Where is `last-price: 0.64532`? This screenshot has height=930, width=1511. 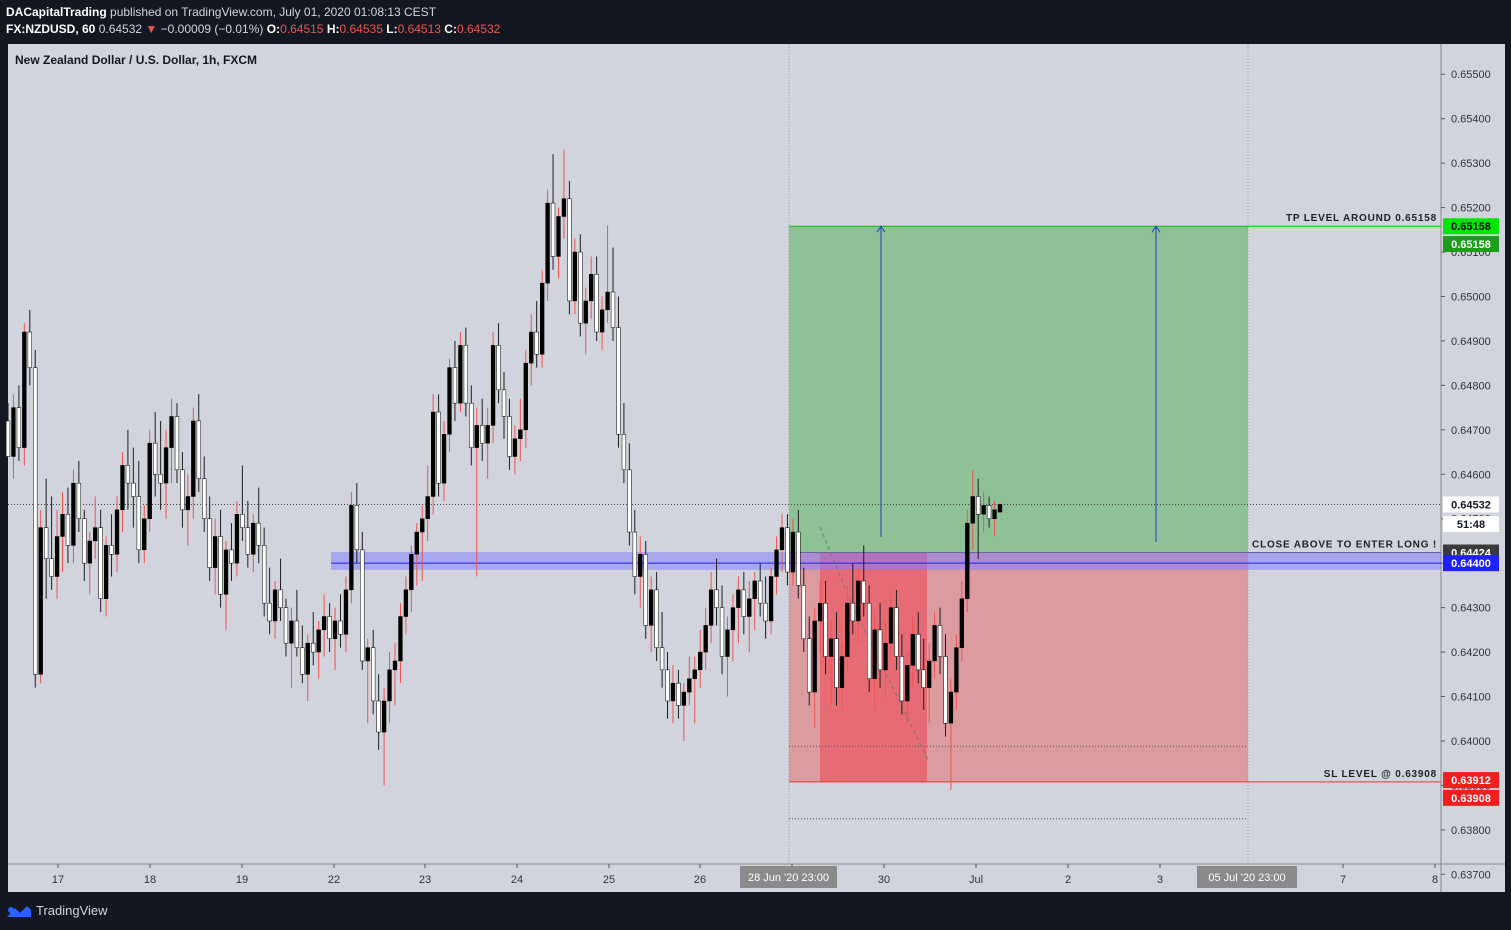 last-price: 0.64532 is located at coordinates (120, 29).